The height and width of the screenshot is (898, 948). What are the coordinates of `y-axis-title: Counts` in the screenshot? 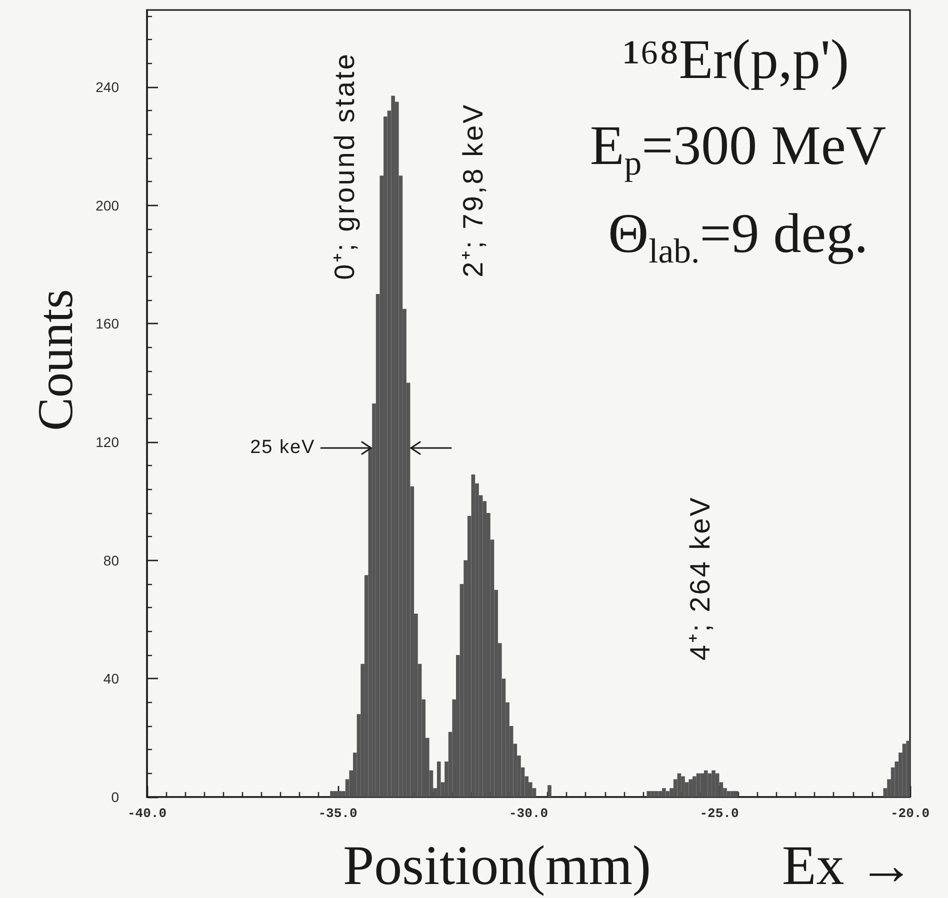 It's located at (54, 360).